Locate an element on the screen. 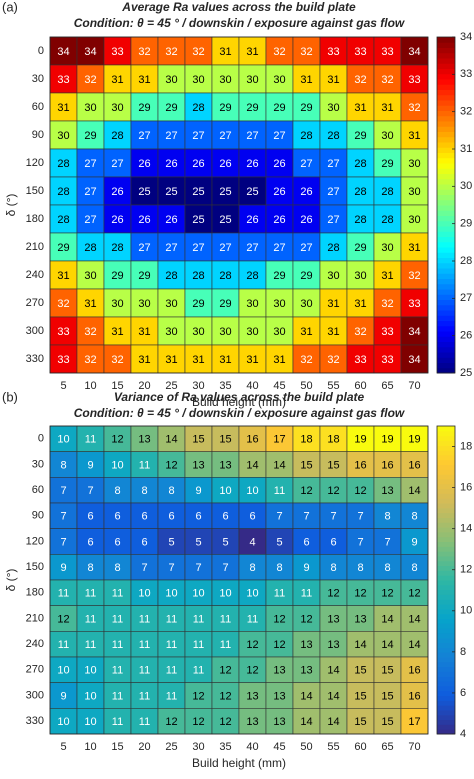 The height and width of the screenshot is (779, 474). x-tick-label: 15 is located at coordinates (117, 386).